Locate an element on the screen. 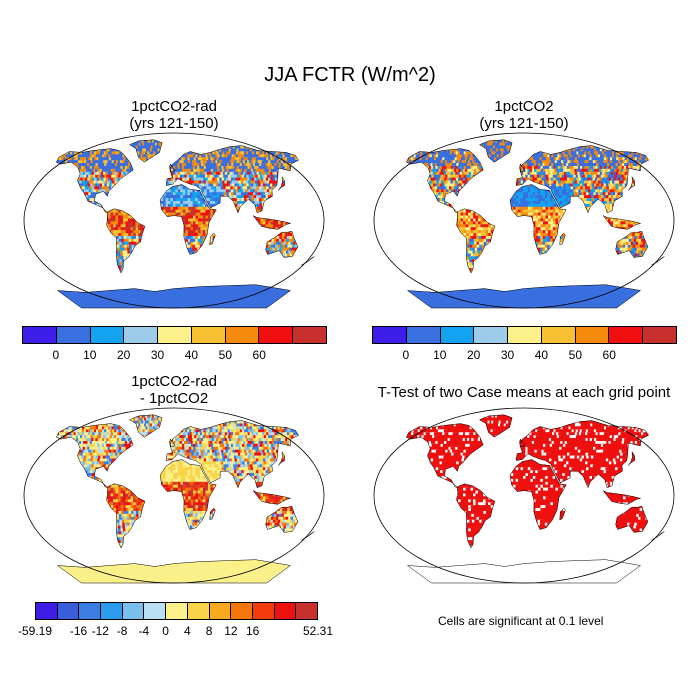 The width and height of the screenshot is (700, 700). colorbar-panel-2-ticks: 0 10 20 30 40 50 60 is located at coordinates (524, 356).